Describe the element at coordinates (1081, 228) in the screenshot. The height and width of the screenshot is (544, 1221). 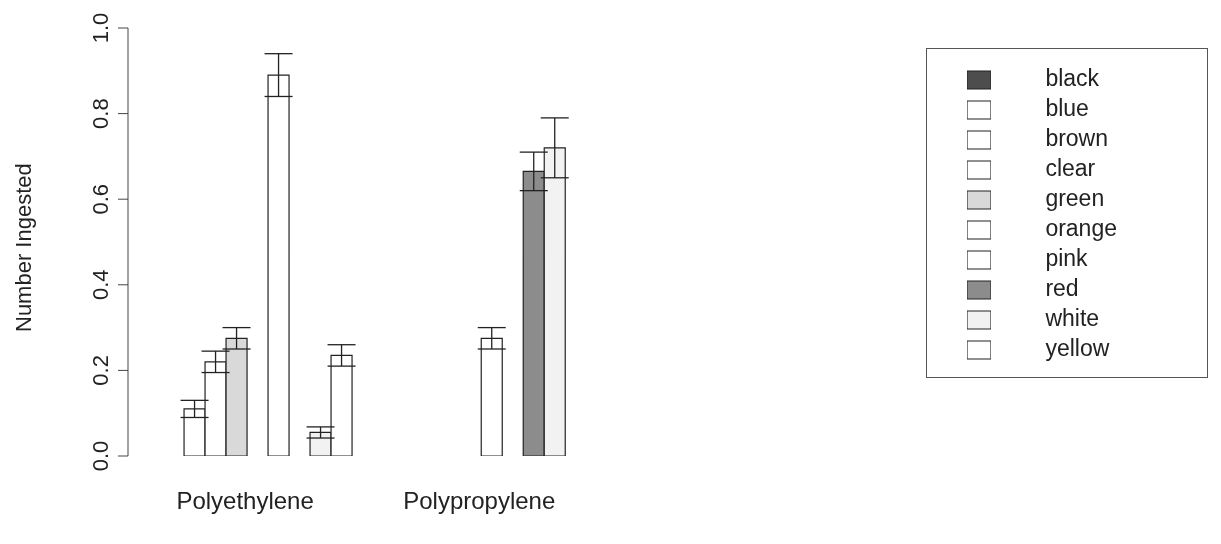
I see `legend-label: orange` at that location.